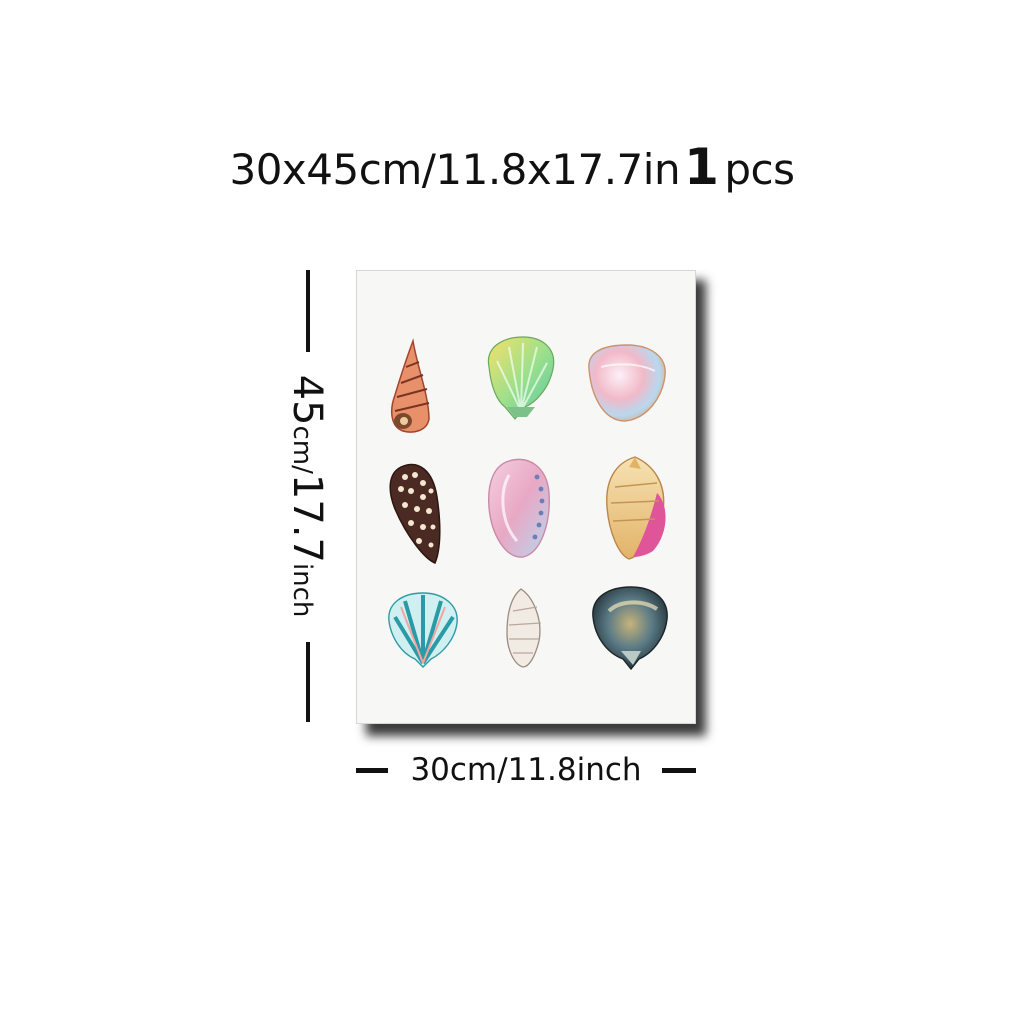 The image size is (1024, 1024). Describe the element at coordinates (410, 385) in the screenshot. I see `auger-shell-icon` at that location.